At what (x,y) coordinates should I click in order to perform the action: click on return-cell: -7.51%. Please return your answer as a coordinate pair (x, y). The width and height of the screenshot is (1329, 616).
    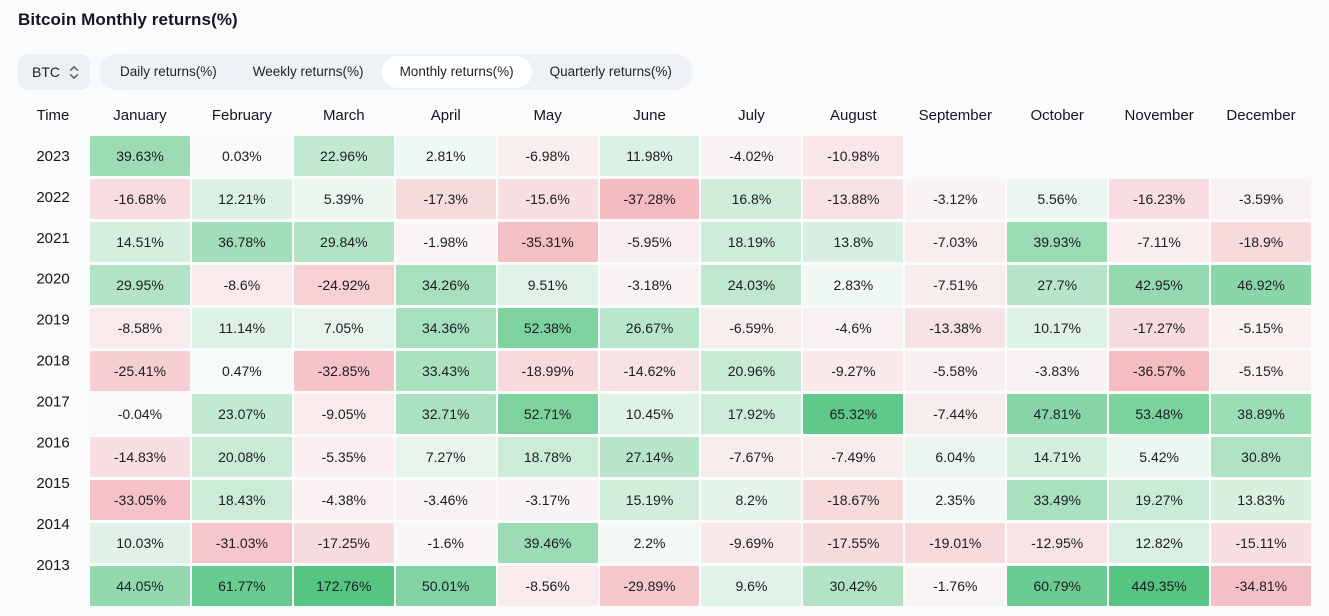
    Looking at the image, I should click on (955, 285).